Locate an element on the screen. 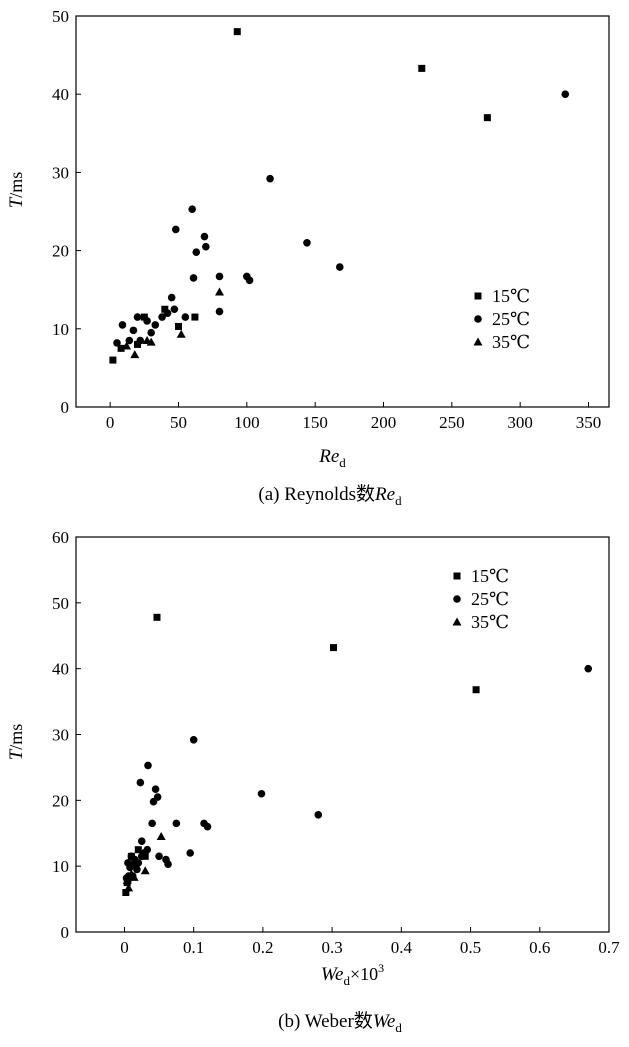 The height and width of the screenshot is (1047, 629). y-tick-label: 30 is located at coordinates (60, 735).